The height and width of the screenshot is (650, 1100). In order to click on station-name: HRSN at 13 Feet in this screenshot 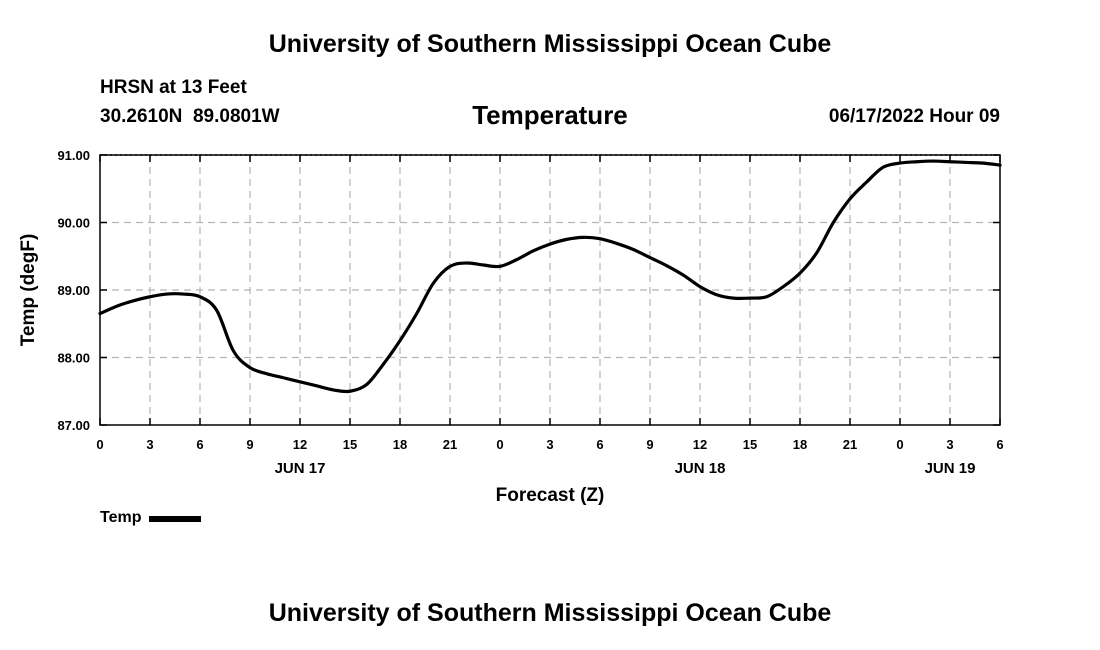, I will do `click(173, 87)`.